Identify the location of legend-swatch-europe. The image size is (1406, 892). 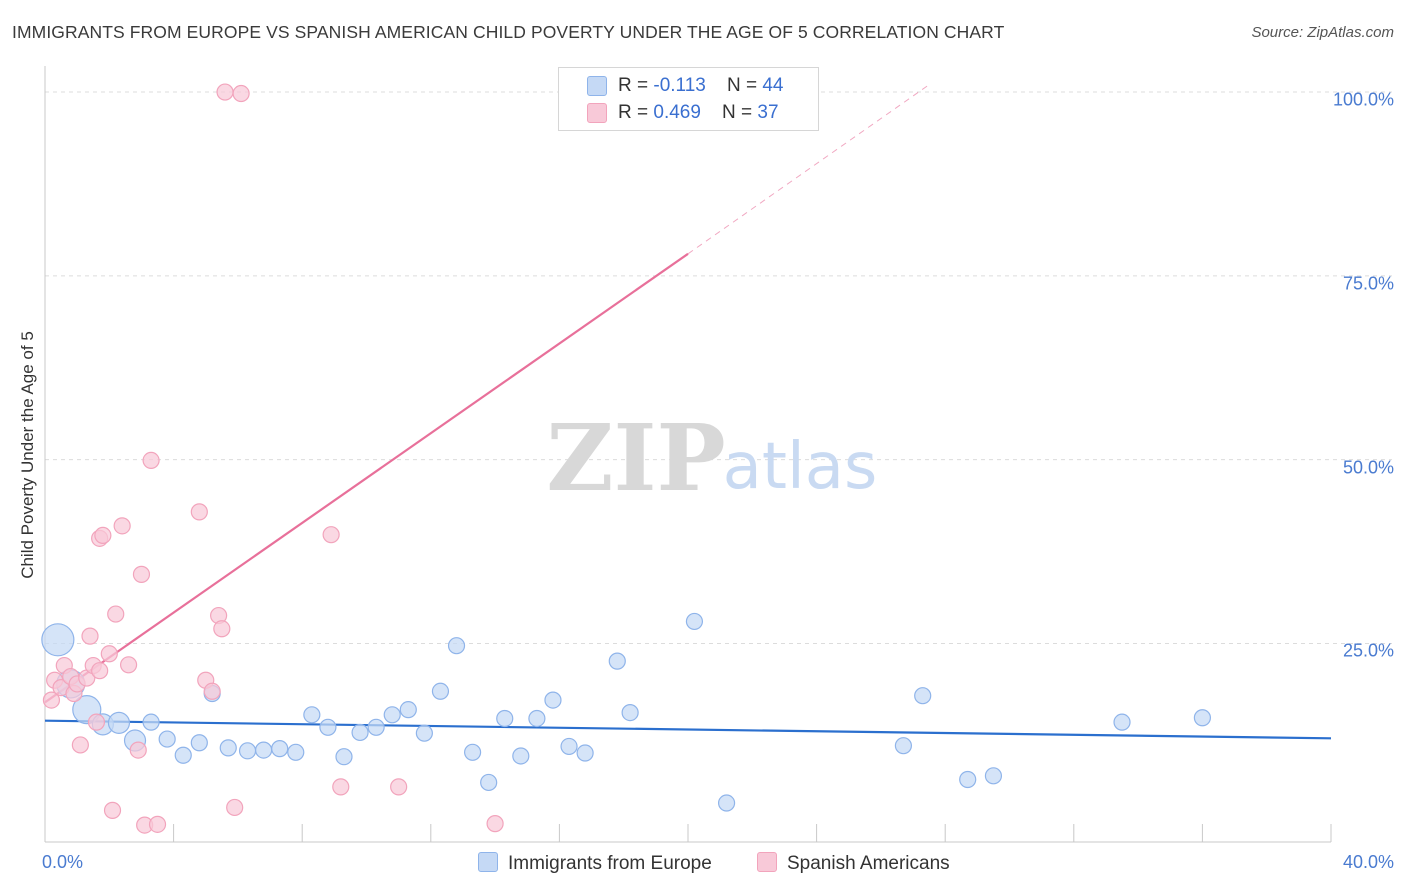
(597, 86).